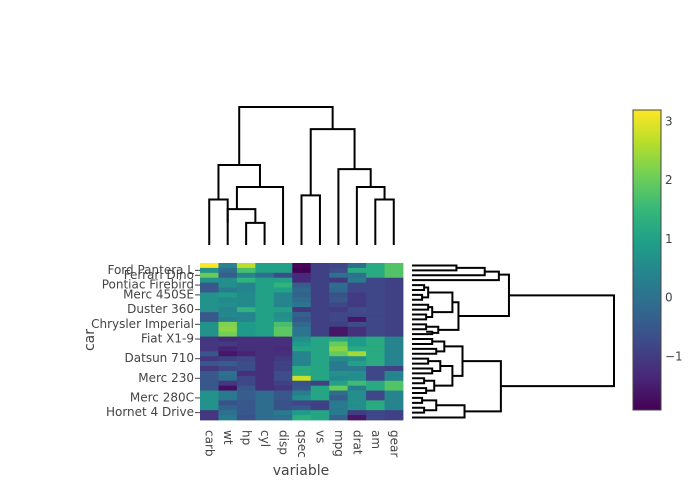  I want to click on x-axis: carb wt hp cyl disp qsec vs mpg drat am gear, so click(302, 444).